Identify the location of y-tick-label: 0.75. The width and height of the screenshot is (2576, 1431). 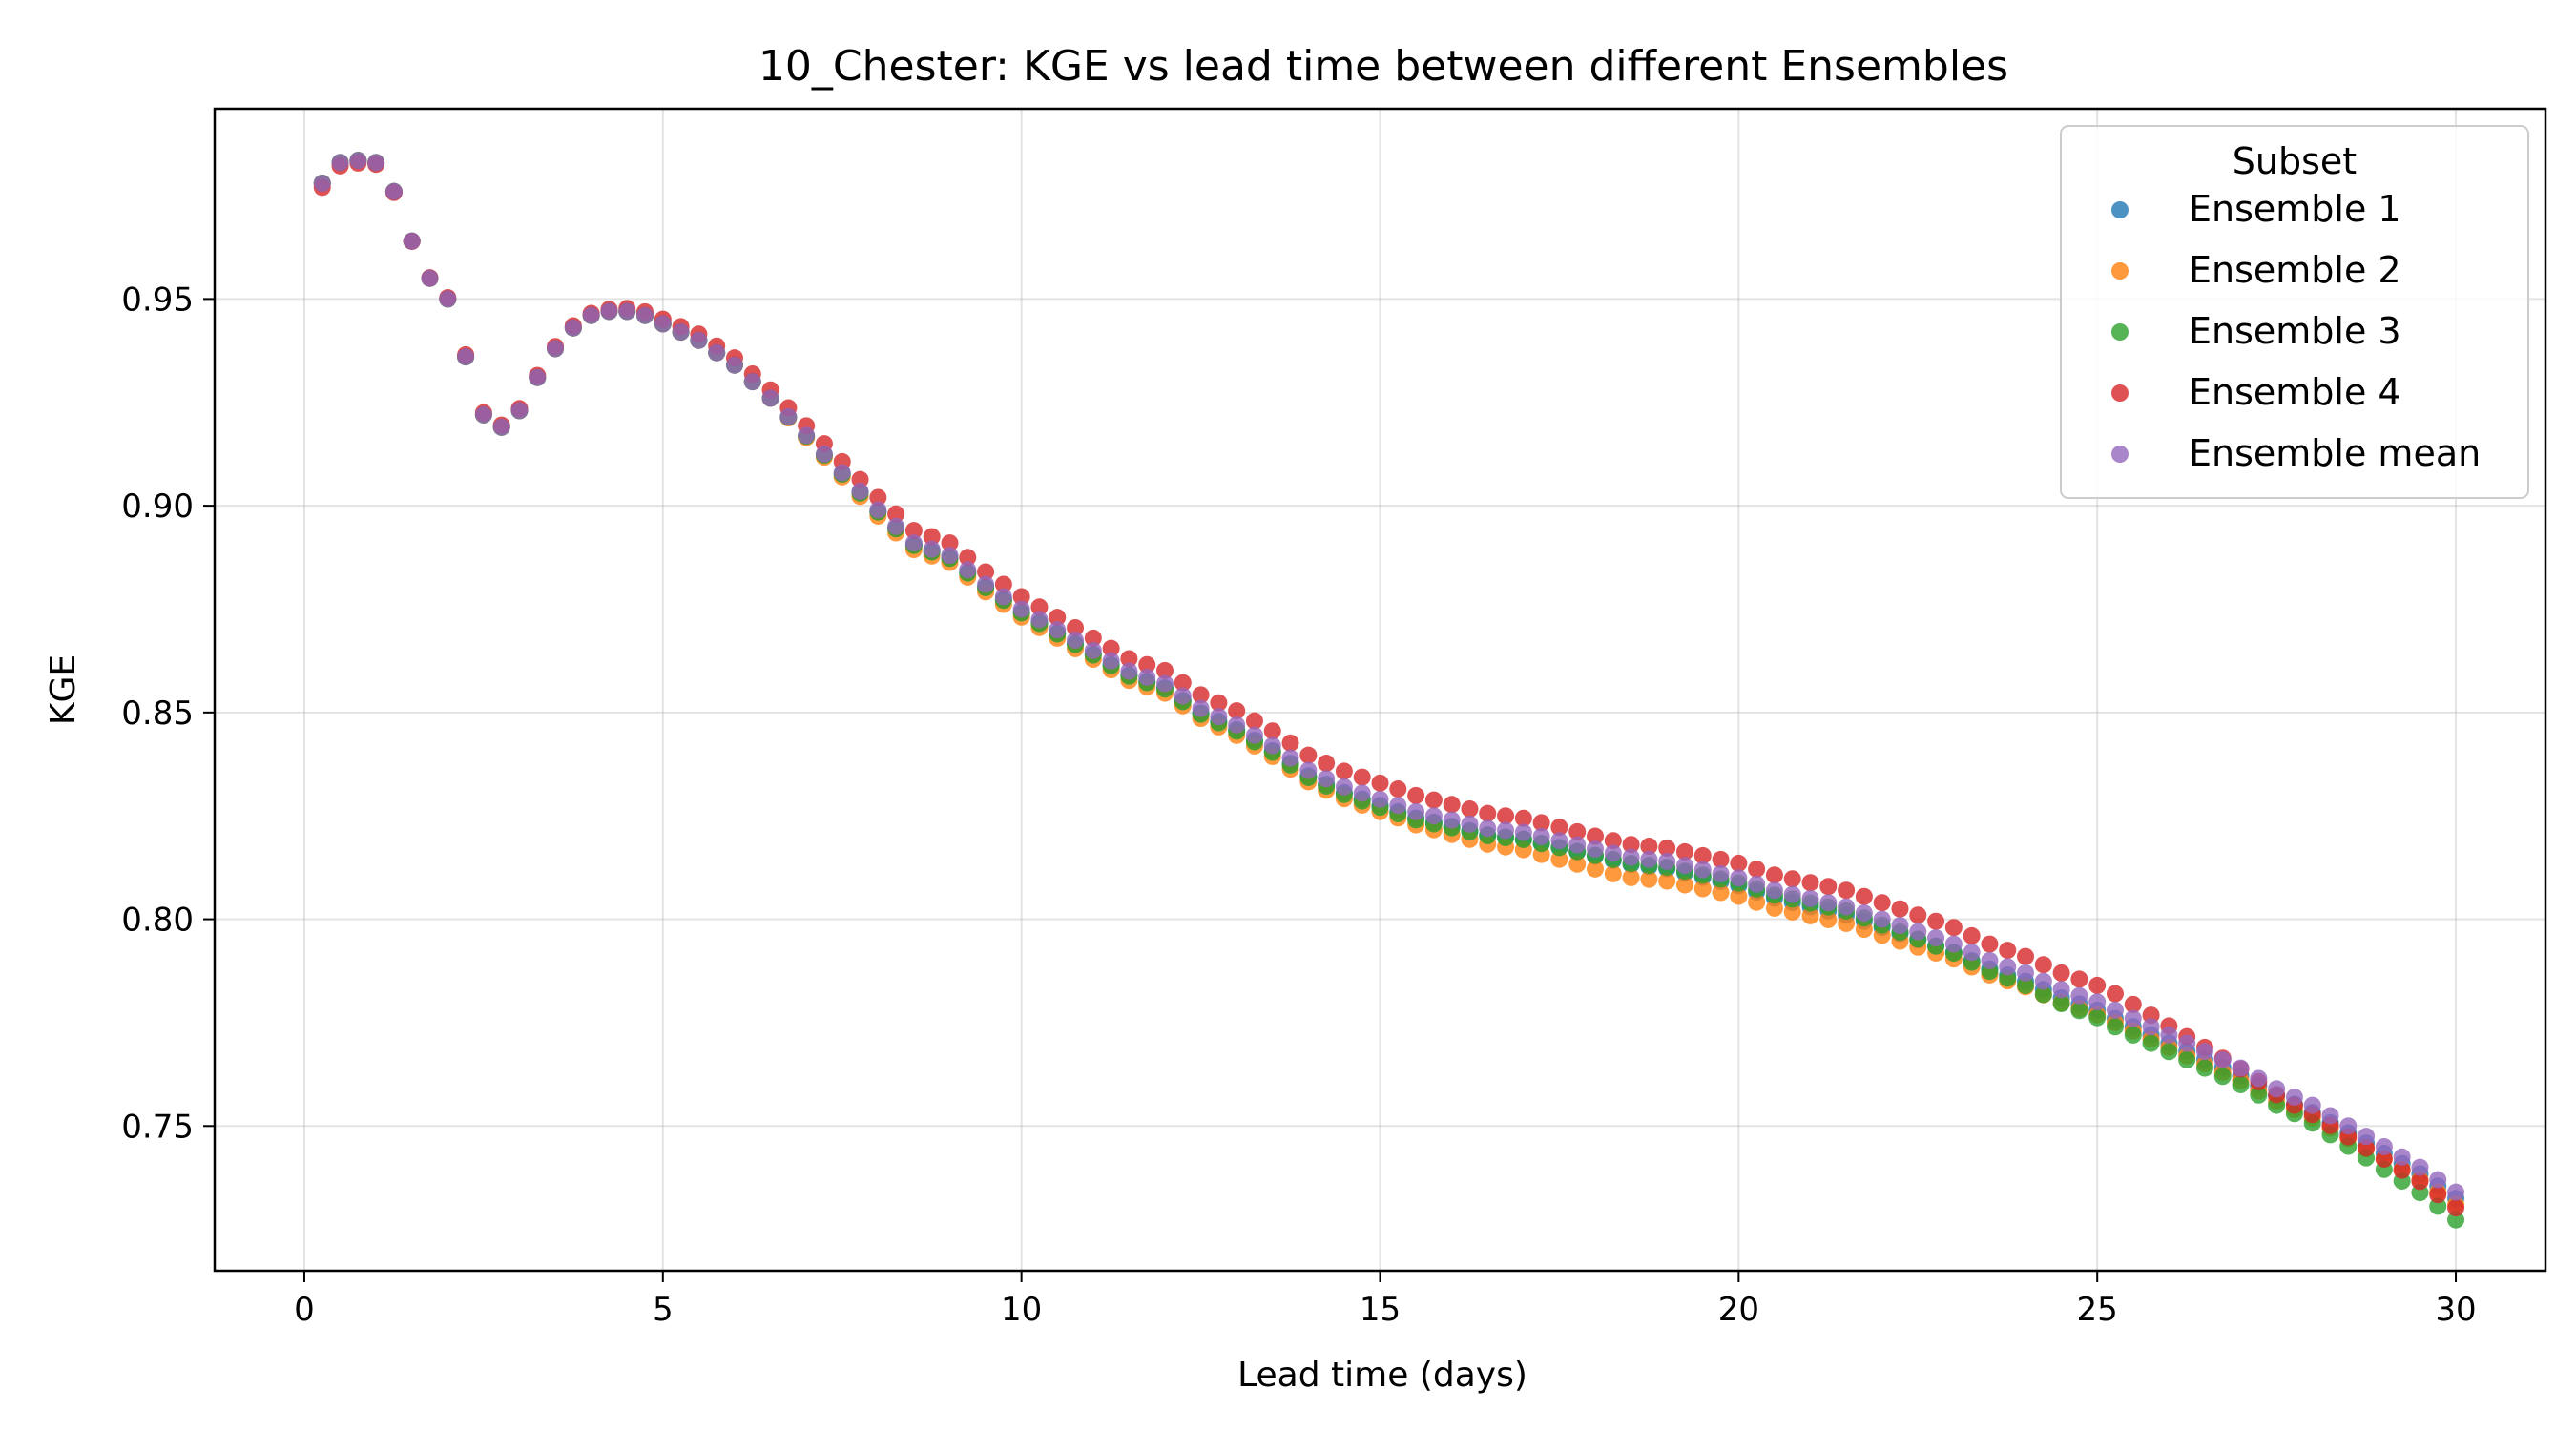
(157, 1127).